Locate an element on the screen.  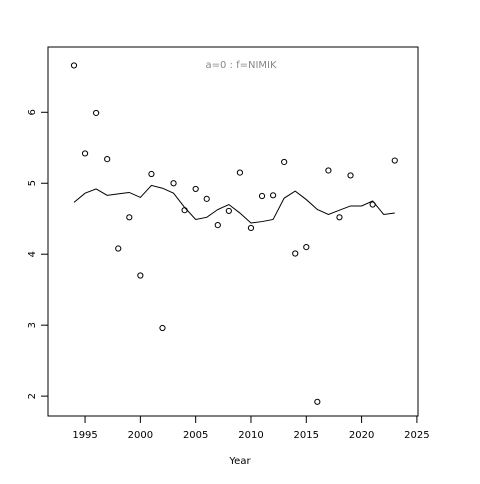
y-tick-label: 5 is located at coordinates (32, 183).